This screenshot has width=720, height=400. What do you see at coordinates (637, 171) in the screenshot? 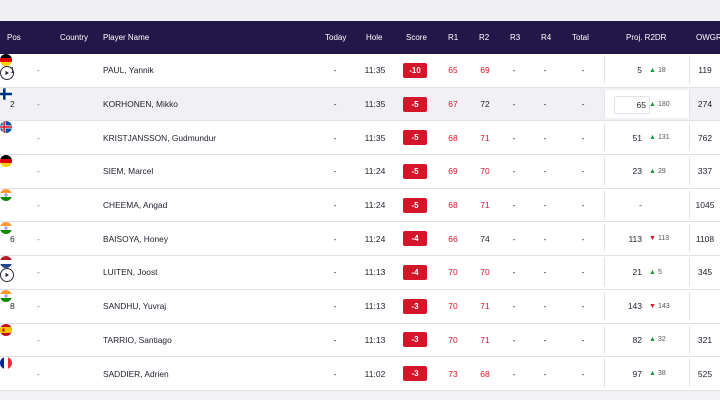
I see `projected-r2dr: 23` at bounding box center [637, 171].